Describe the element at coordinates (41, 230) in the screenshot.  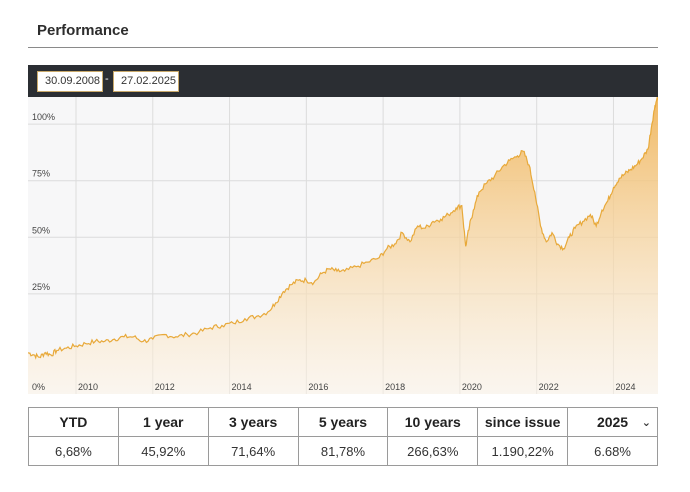
I see `y-tick-label: 50%` at that location.